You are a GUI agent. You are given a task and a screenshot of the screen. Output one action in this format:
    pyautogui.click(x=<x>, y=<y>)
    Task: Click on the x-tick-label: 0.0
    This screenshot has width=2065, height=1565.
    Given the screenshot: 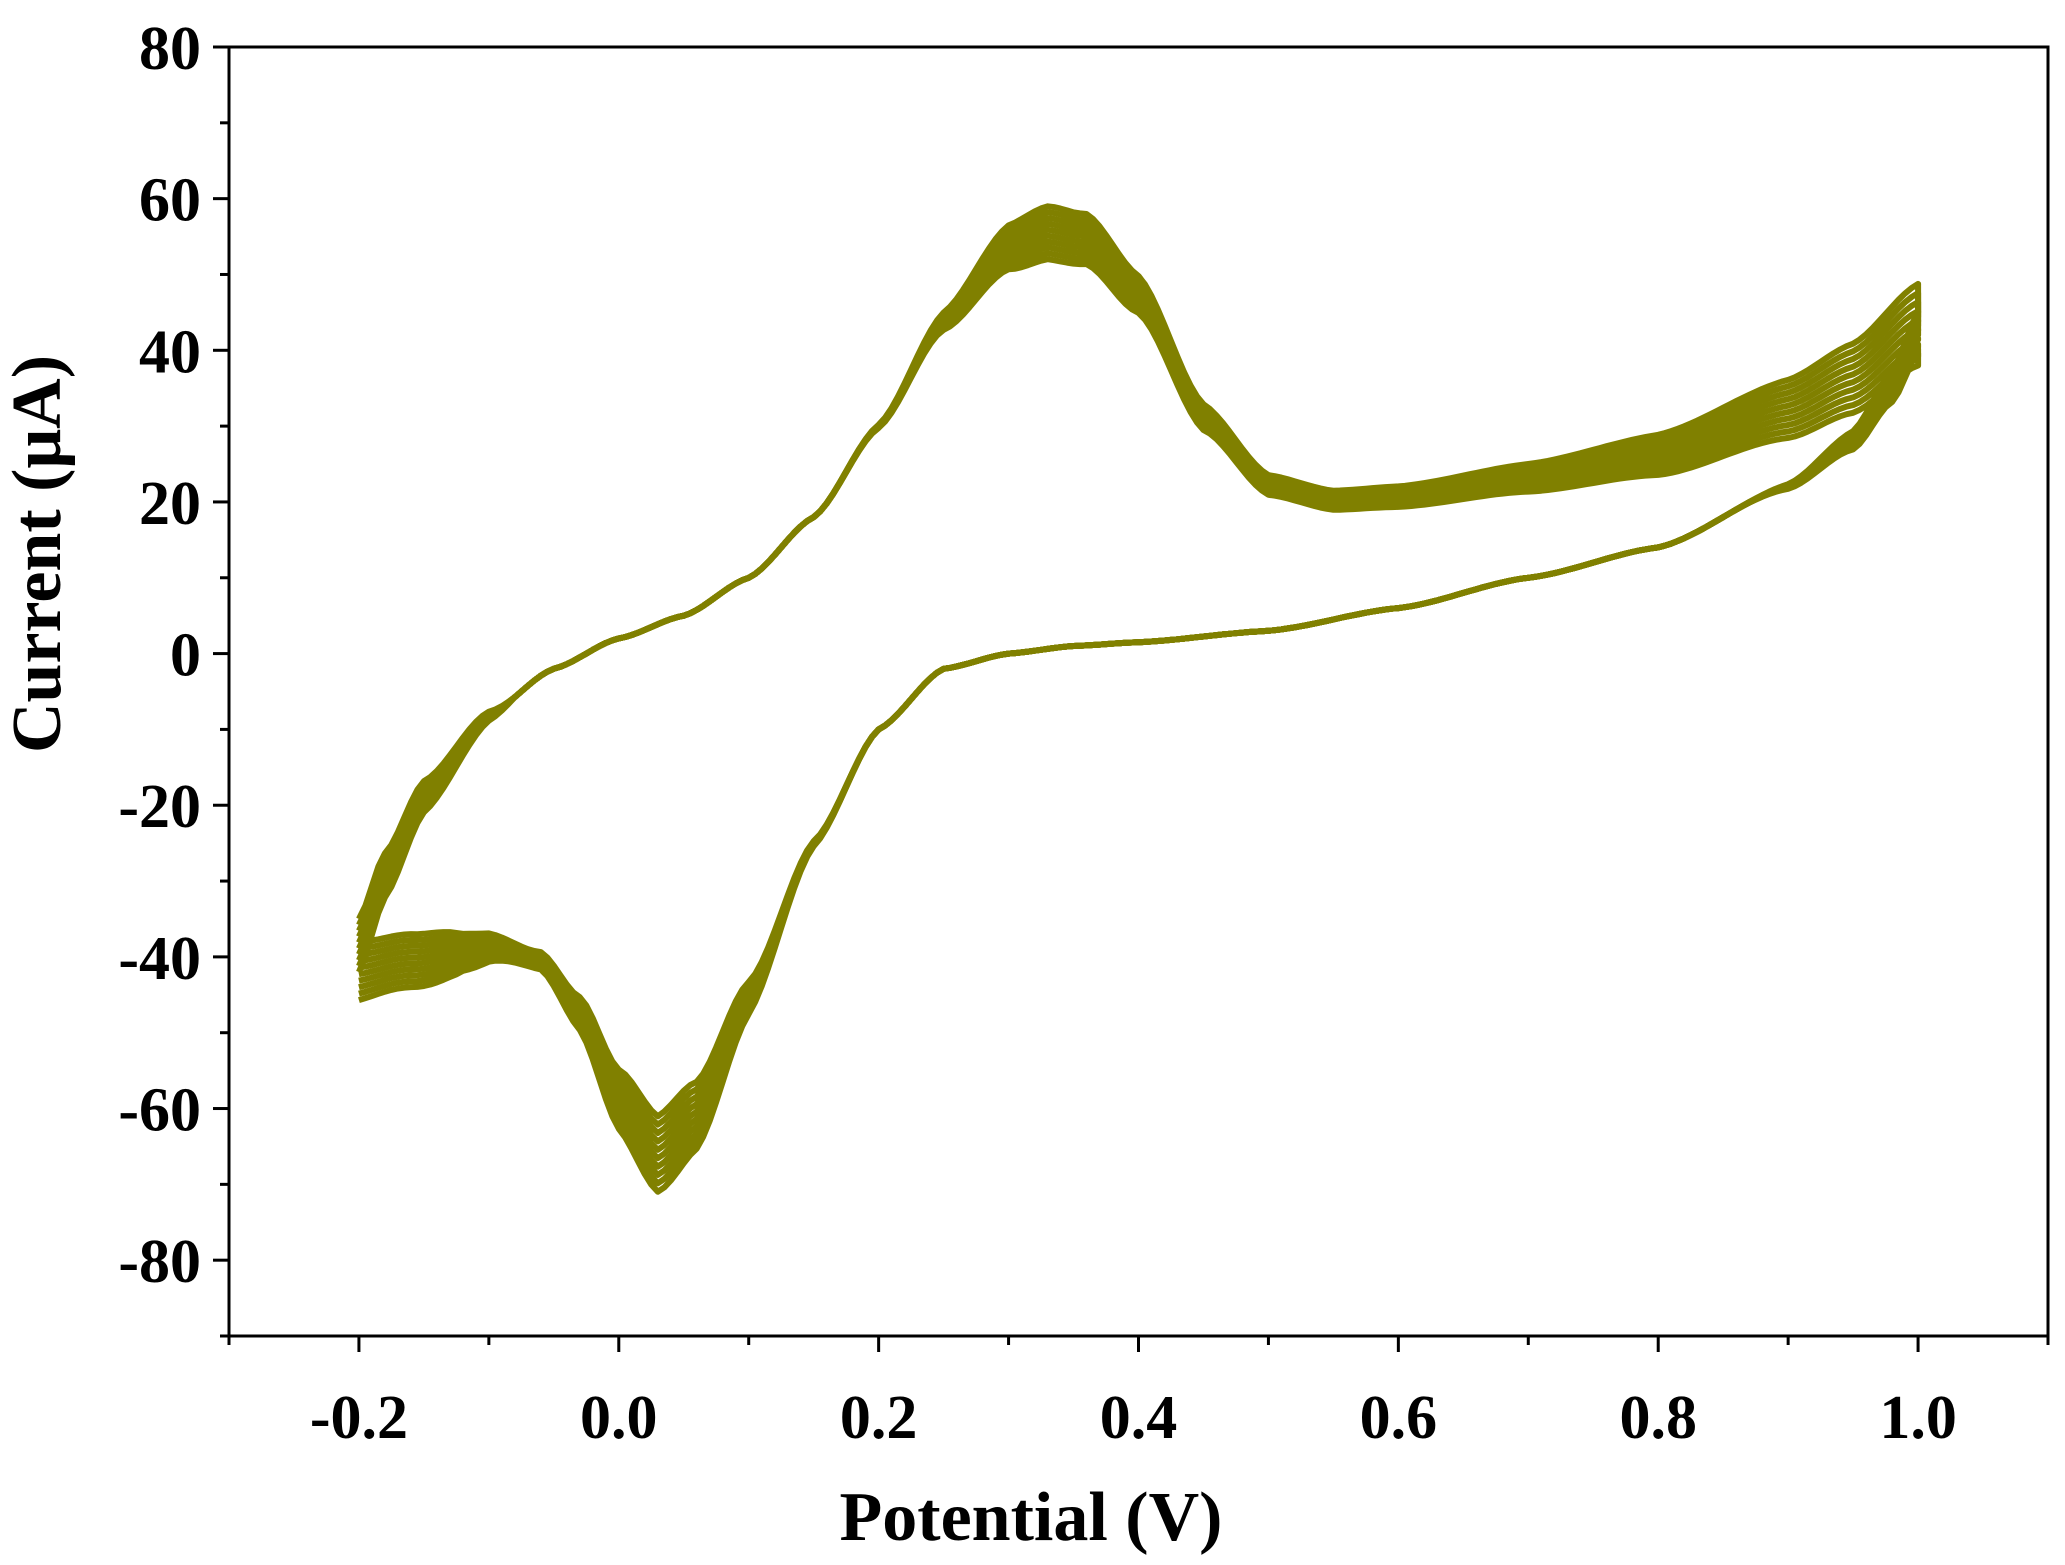 What is the action you would take?
    pyautogui.click(x=619, y=1418)
    